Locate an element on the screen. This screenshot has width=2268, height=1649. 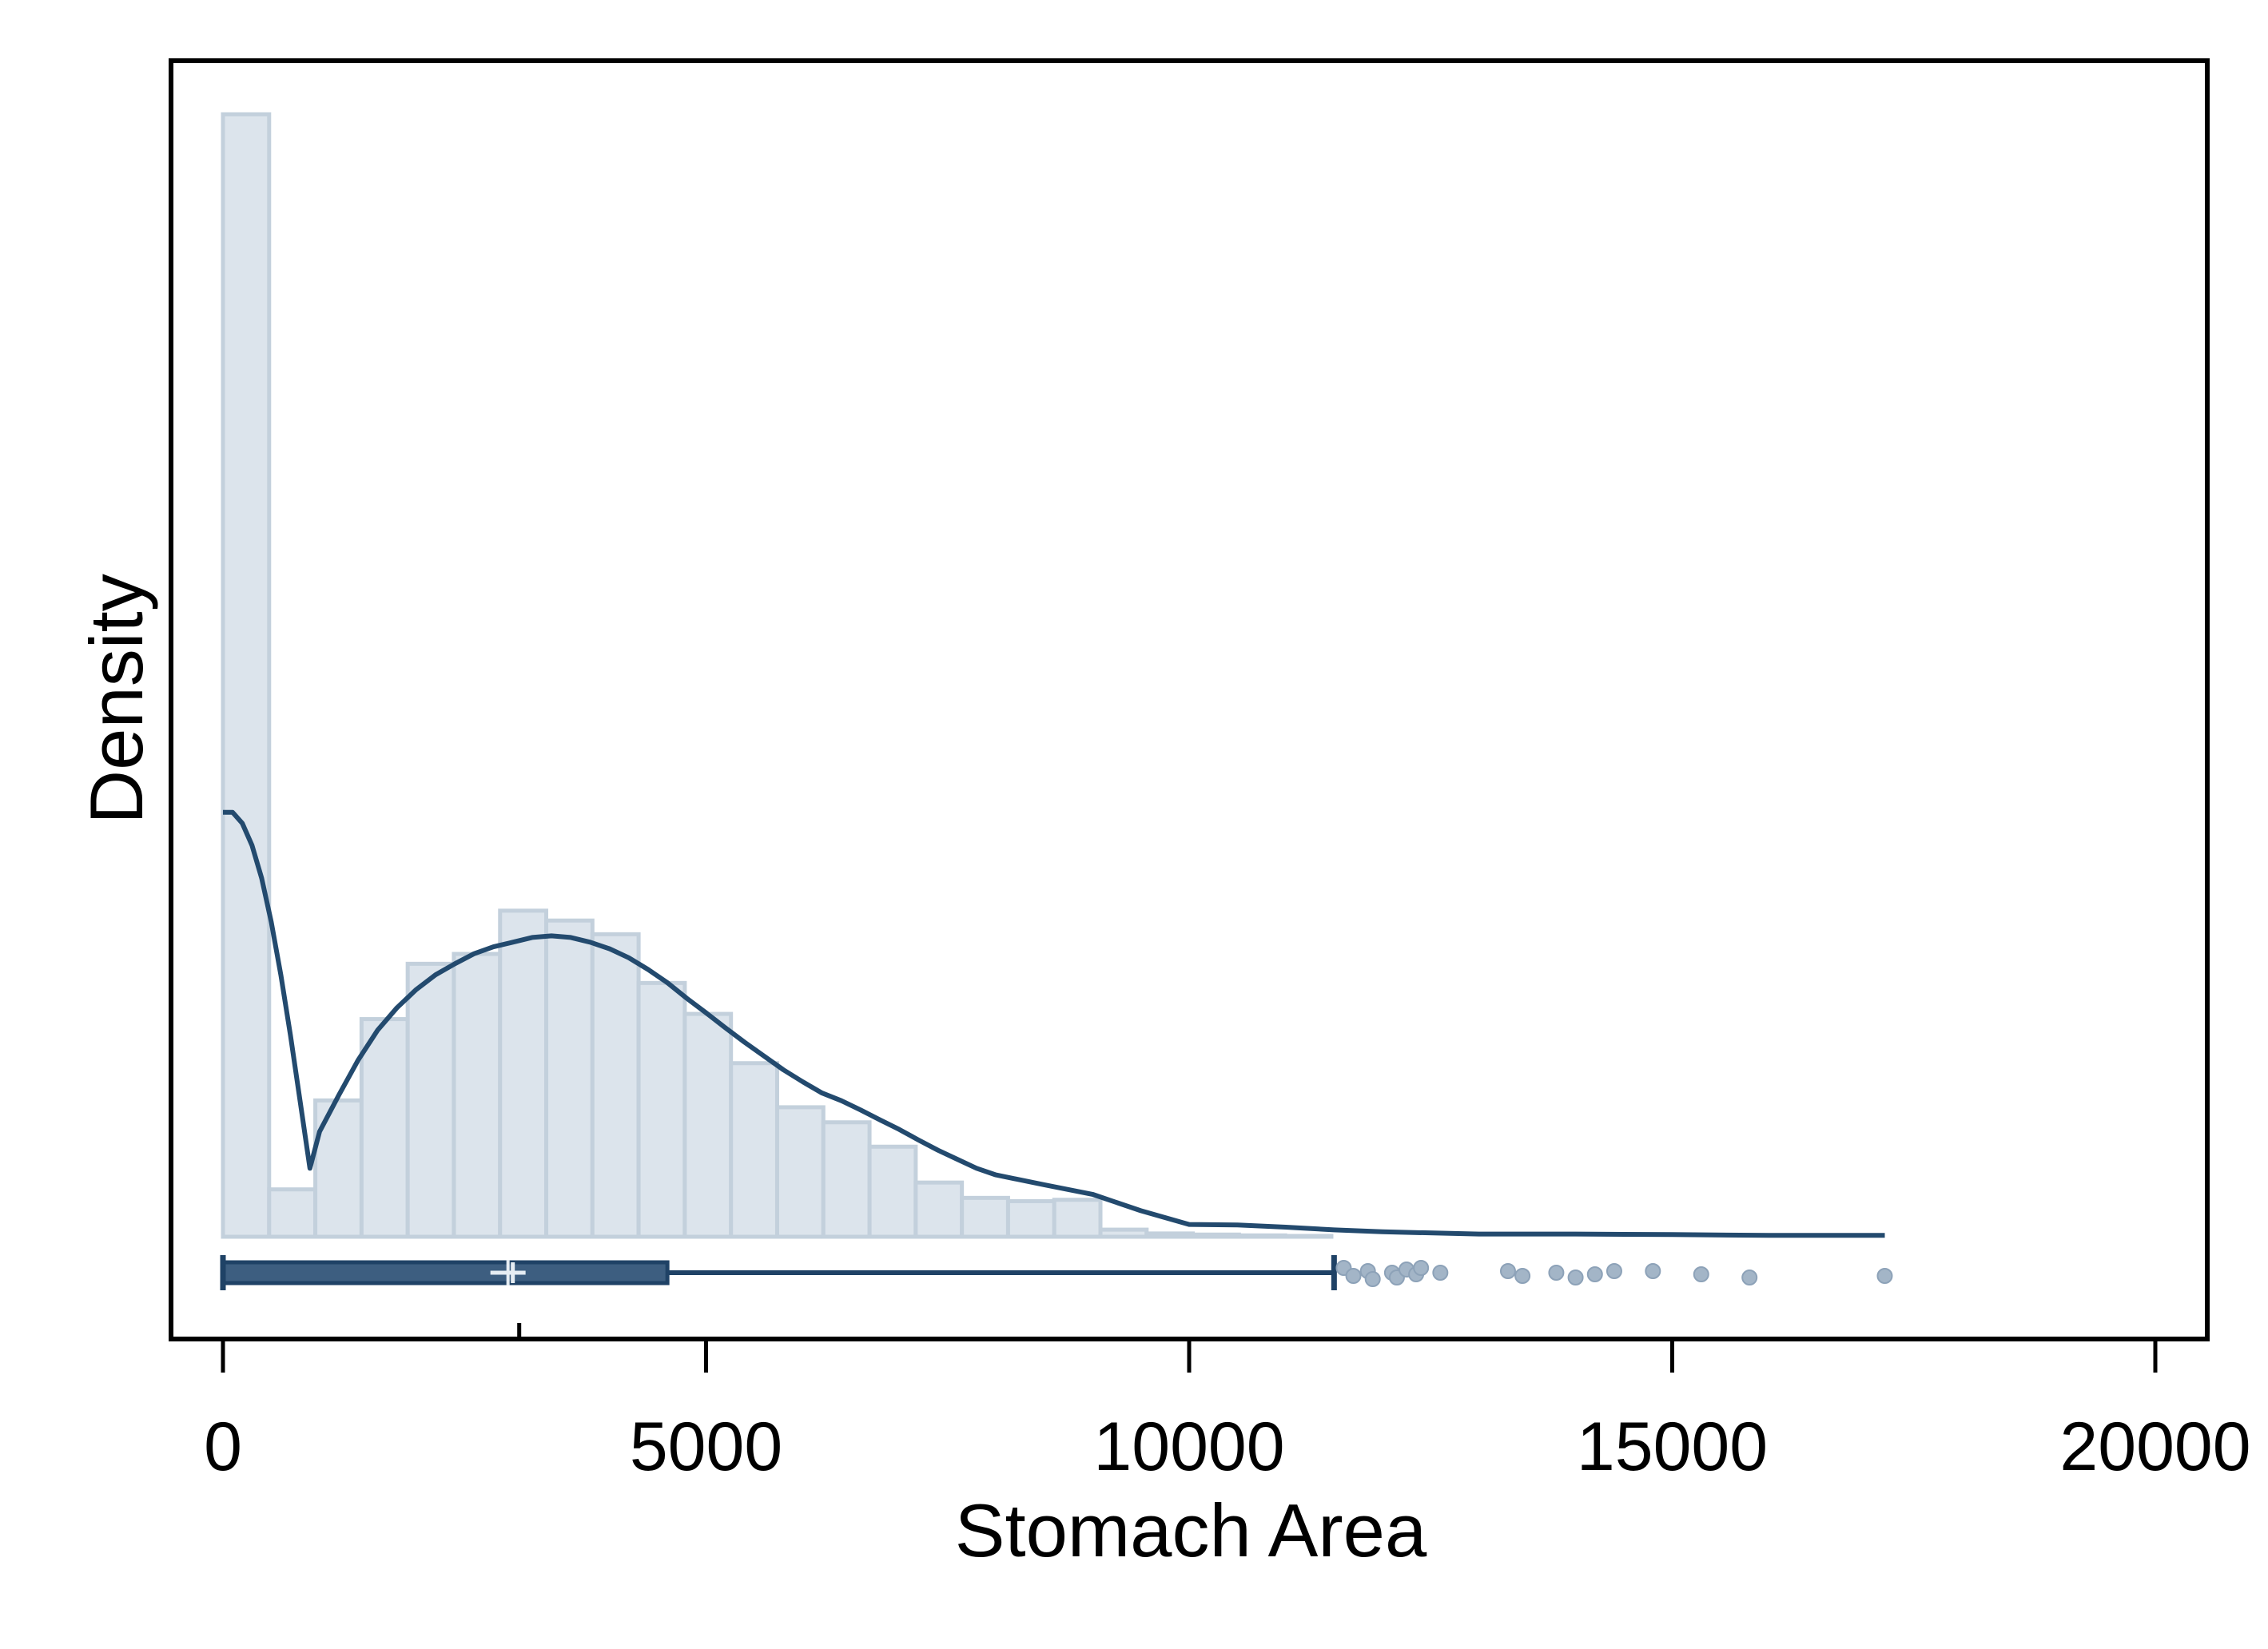
x-tick-label: 5000 is located at coordinates (706, 1447).